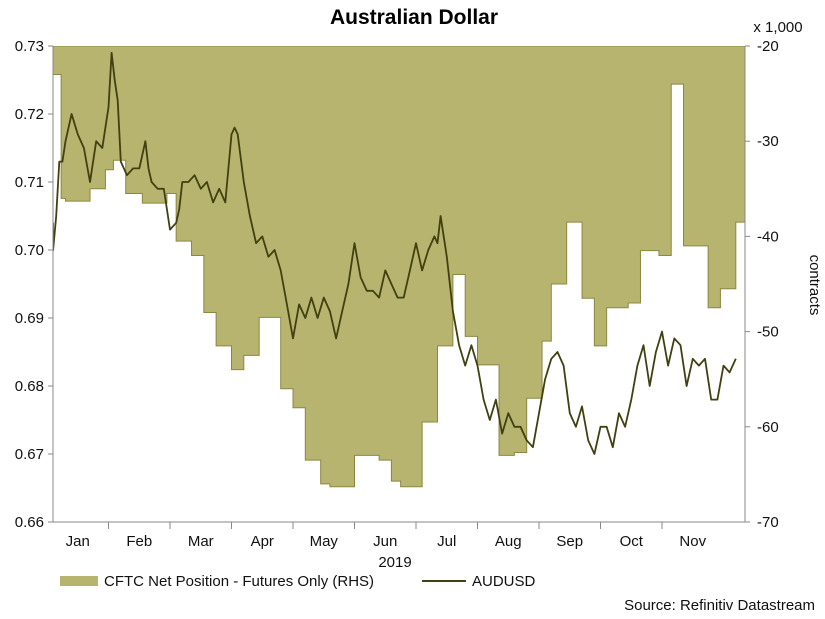 The width and height of the screenshot is (825, 619). Describe the element at coordinates (777, 27) in the screenshot. I see `y2-multiplier-label: x 1,000` at that location.